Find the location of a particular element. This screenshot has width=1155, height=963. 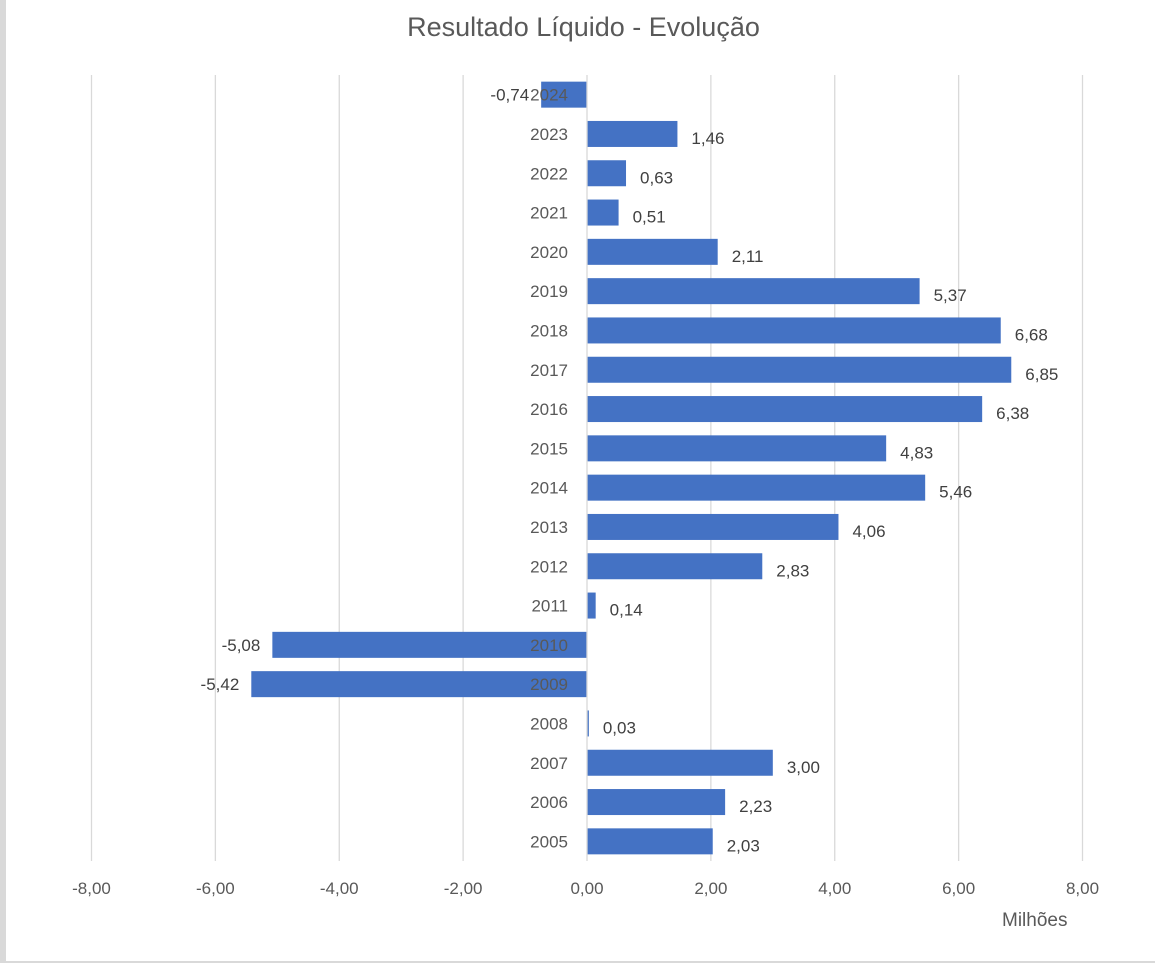

category-label: 2010 is located at coordinates (549, 645).